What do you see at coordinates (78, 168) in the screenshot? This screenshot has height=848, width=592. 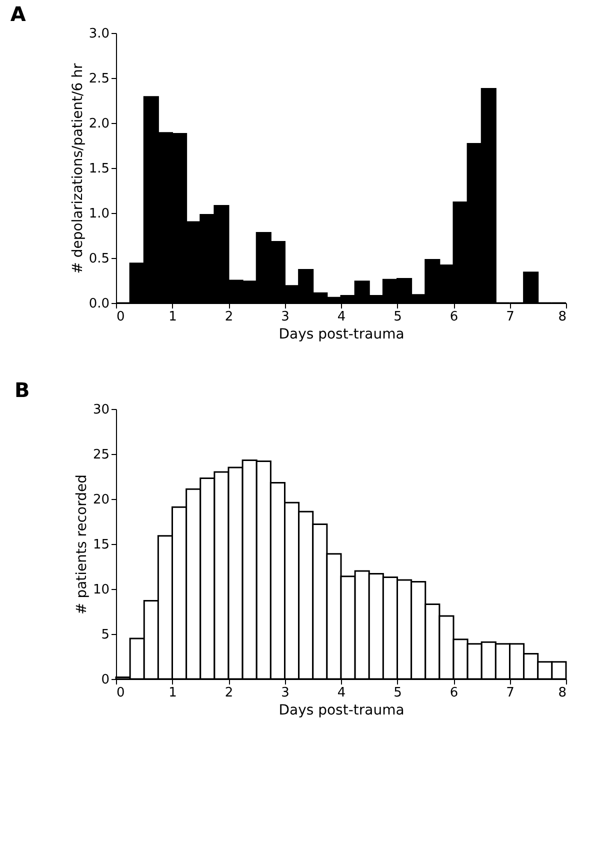 I see `y-axis-title: # depolarizations/patient/6 hr` at bounding box center [78, 168].